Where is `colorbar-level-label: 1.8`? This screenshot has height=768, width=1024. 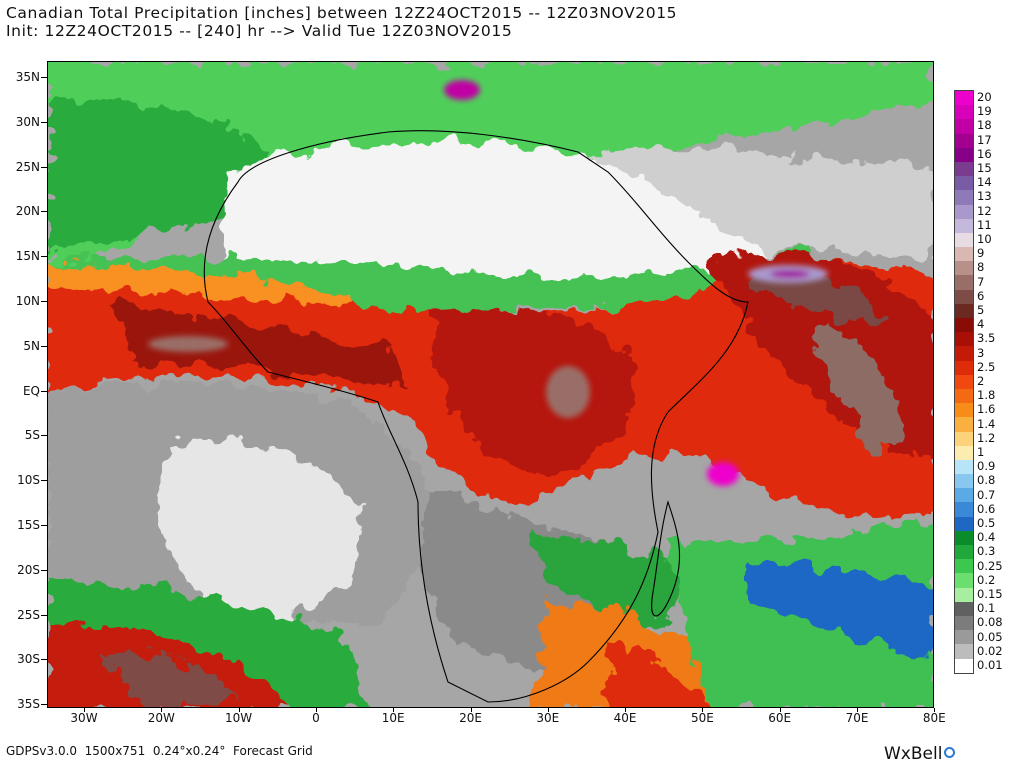
colorbar-level-label: 1.8 is located at coordinates (986, 395).